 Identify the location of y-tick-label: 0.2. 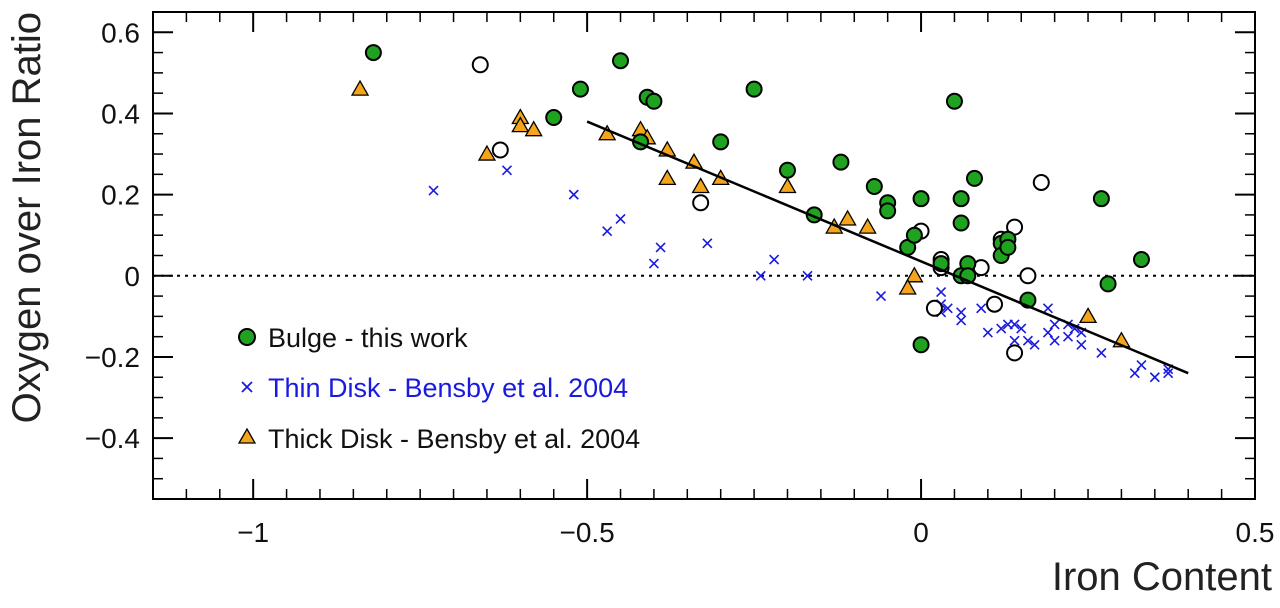
(120, 195).